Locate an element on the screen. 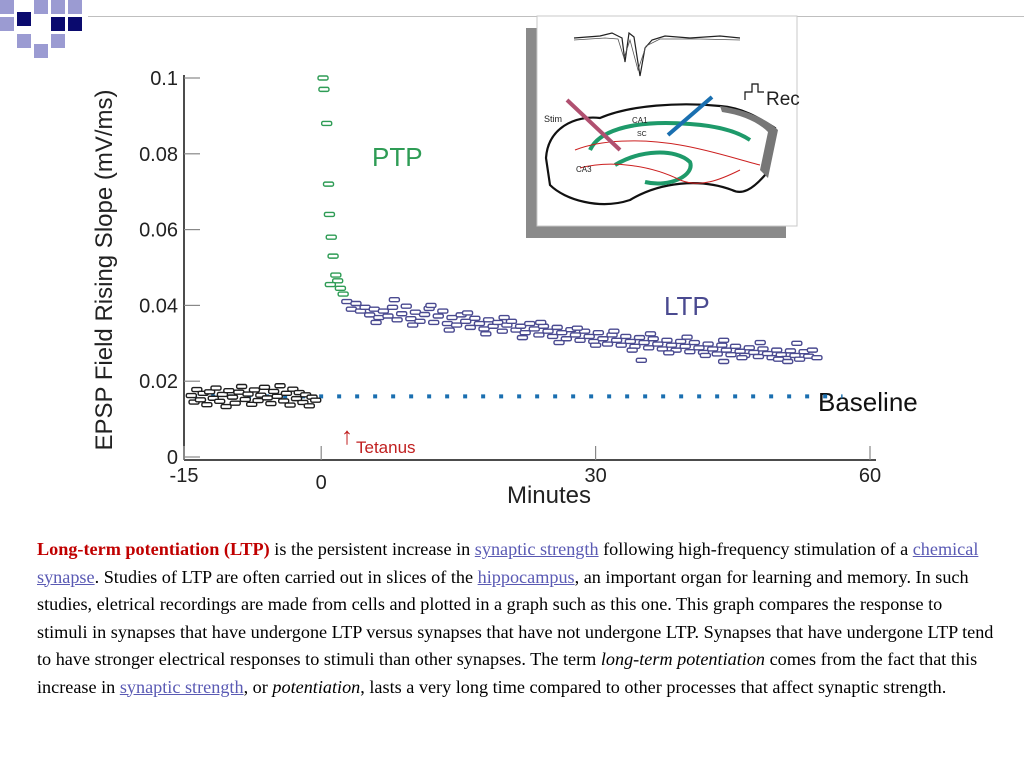 The image size is (1024, 768). tetanus-arrow: ↑ is located at coordinates (347, 436).